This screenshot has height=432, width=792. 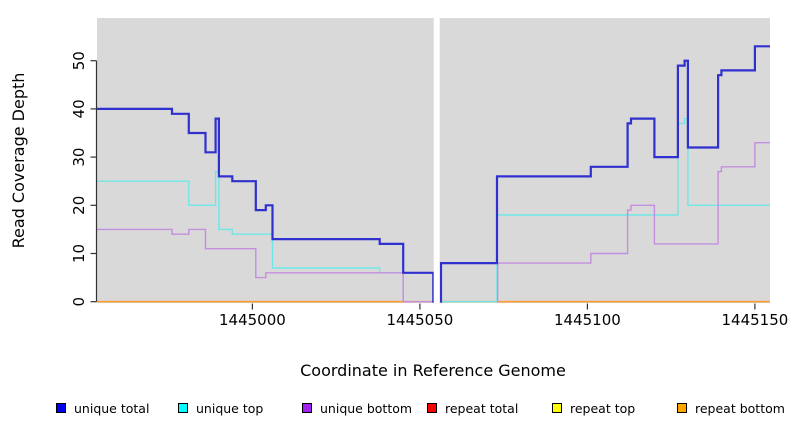 I want to click on legend-label: unique top, so click(x=230, y=408).